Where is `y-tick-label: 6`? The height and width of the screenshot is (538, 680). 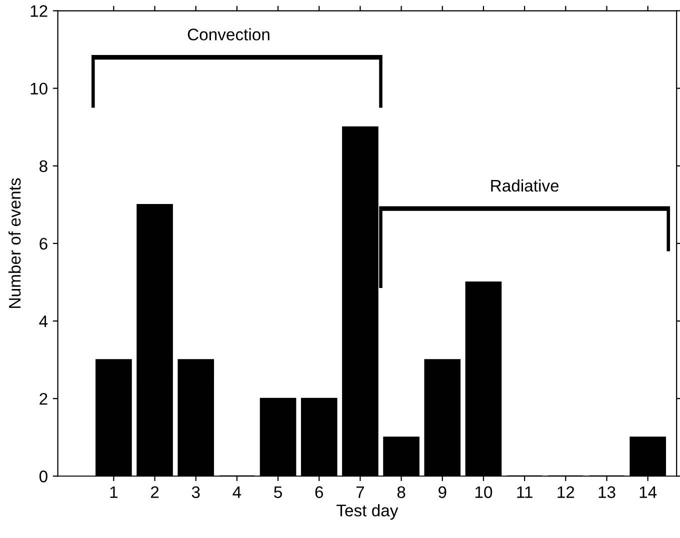
y-tick-label: 6 is located at coordinates (44, 244).